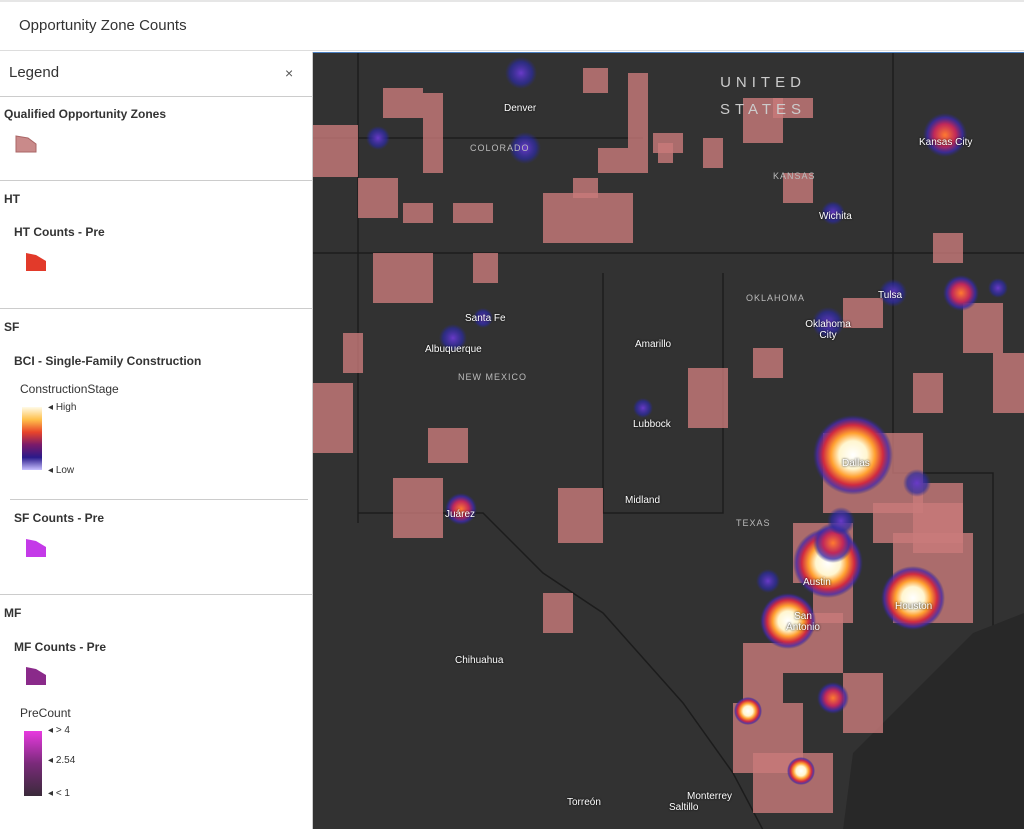 This screenshot has width=1024, height=829. I want to click on close-button: ×, so click(289, 73).